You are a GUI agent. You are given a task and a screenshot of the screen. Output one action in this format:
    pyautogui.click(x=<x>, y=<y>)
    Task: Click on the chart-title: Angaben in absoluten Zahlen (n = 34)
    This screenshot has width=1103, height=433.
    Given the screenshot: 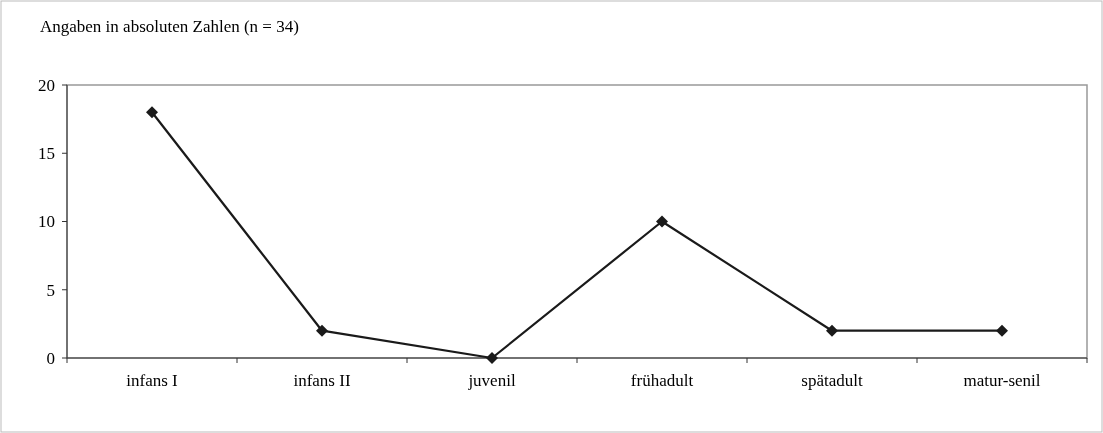 What is the action you would take?
    pyautogui.click(x=169, y=26)
    